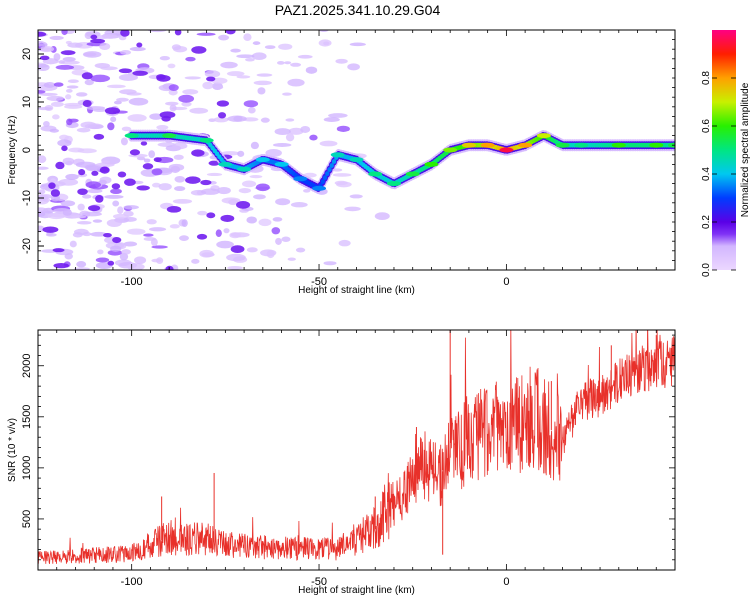  Describe the element at coordinates (132, 582) in the screenshot. I see `x-tick-label: -100` at that location.